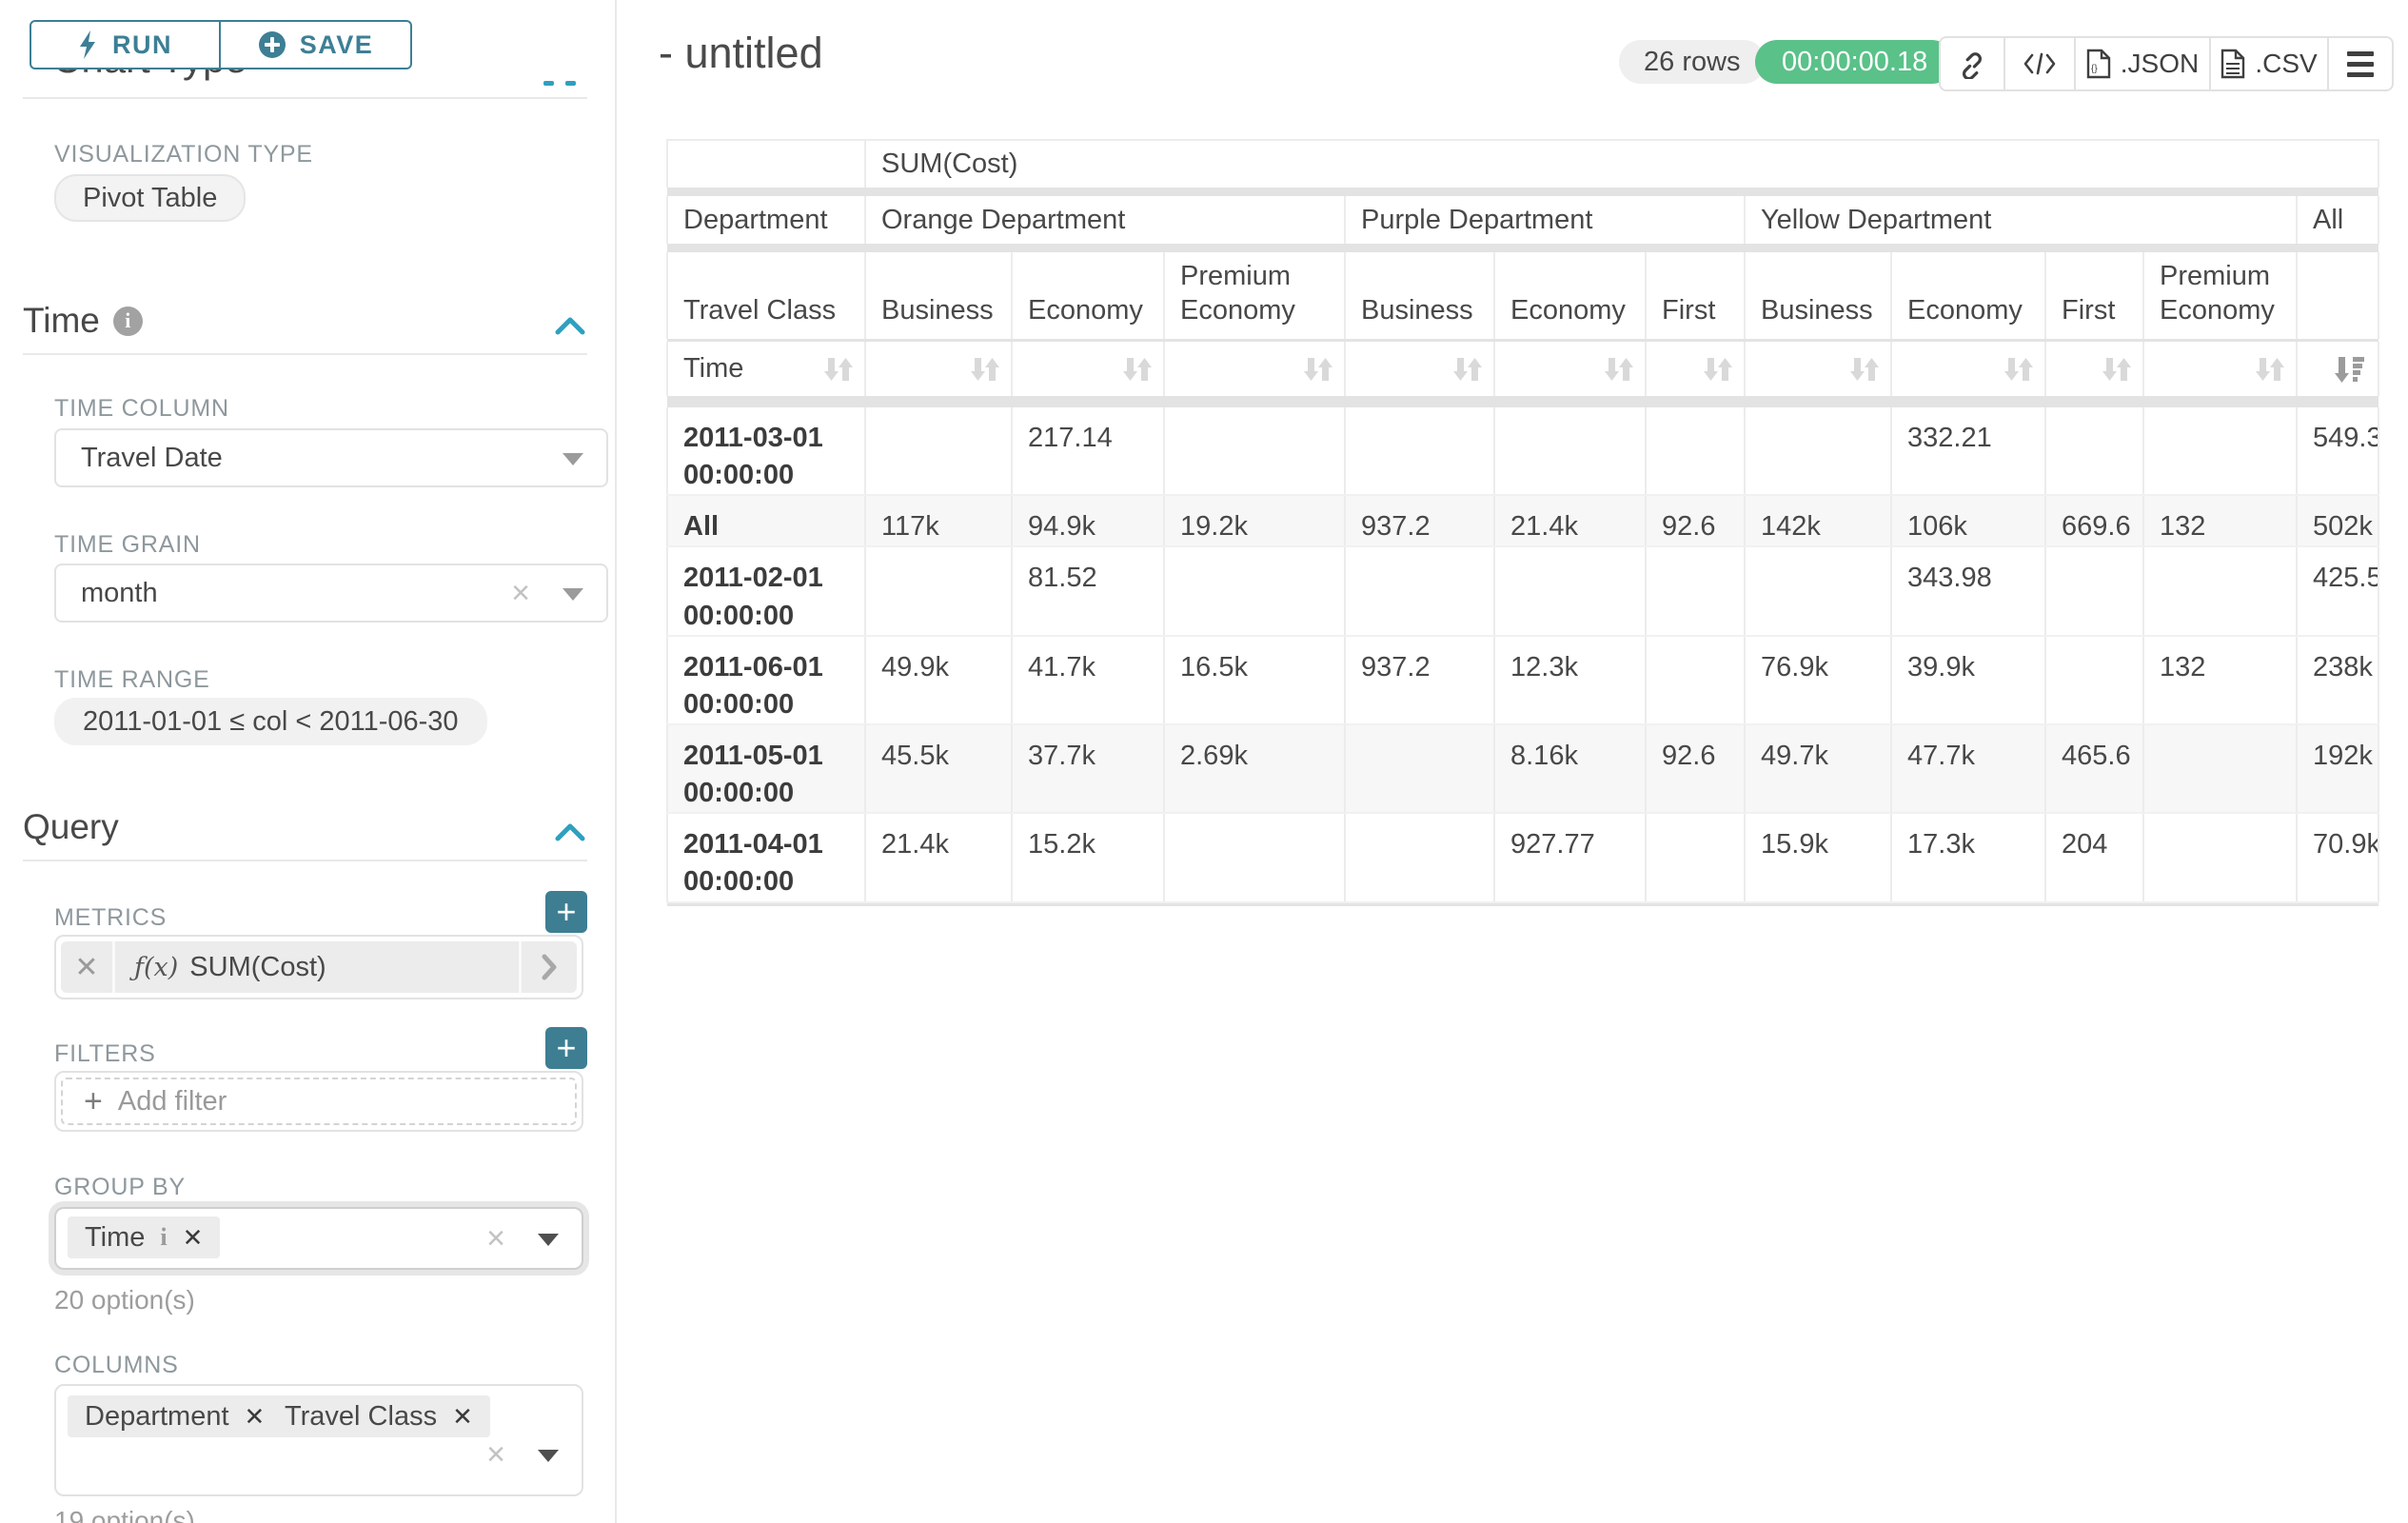 Image resolution: width=2408 pixels, height=1523 pixels. I want to click on time-section-title: Time, so click(61, 321).